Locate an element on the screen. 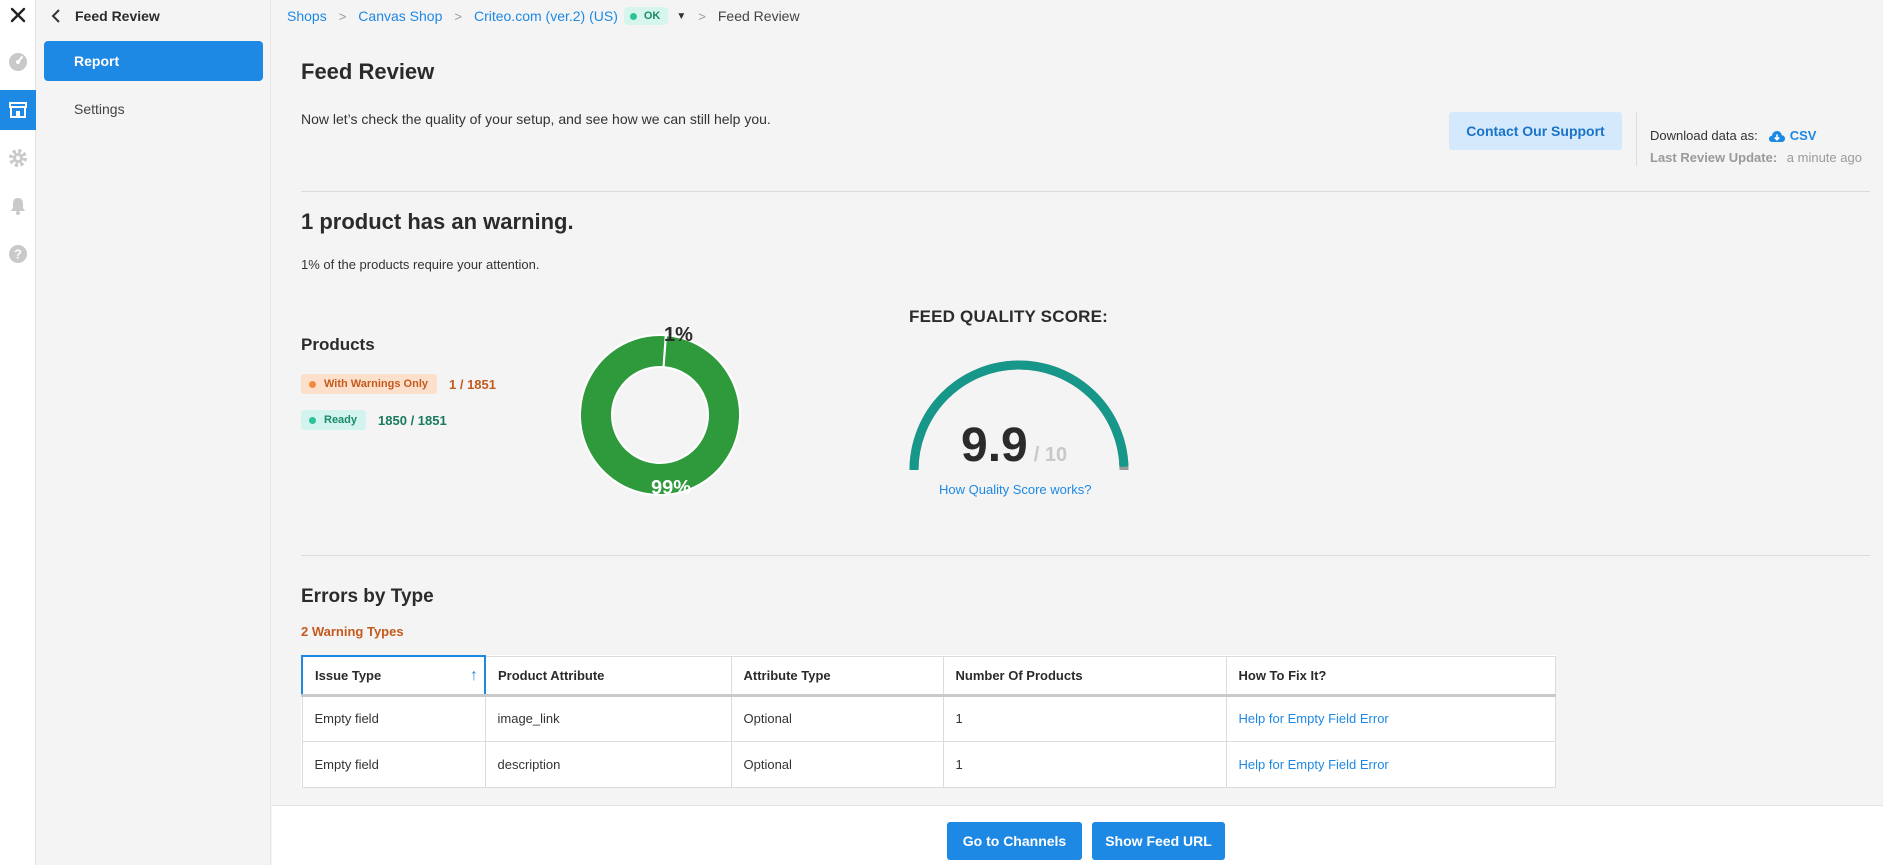  channel-dropdown-caret-icon: ▼ is located at coordinates (681, 16).